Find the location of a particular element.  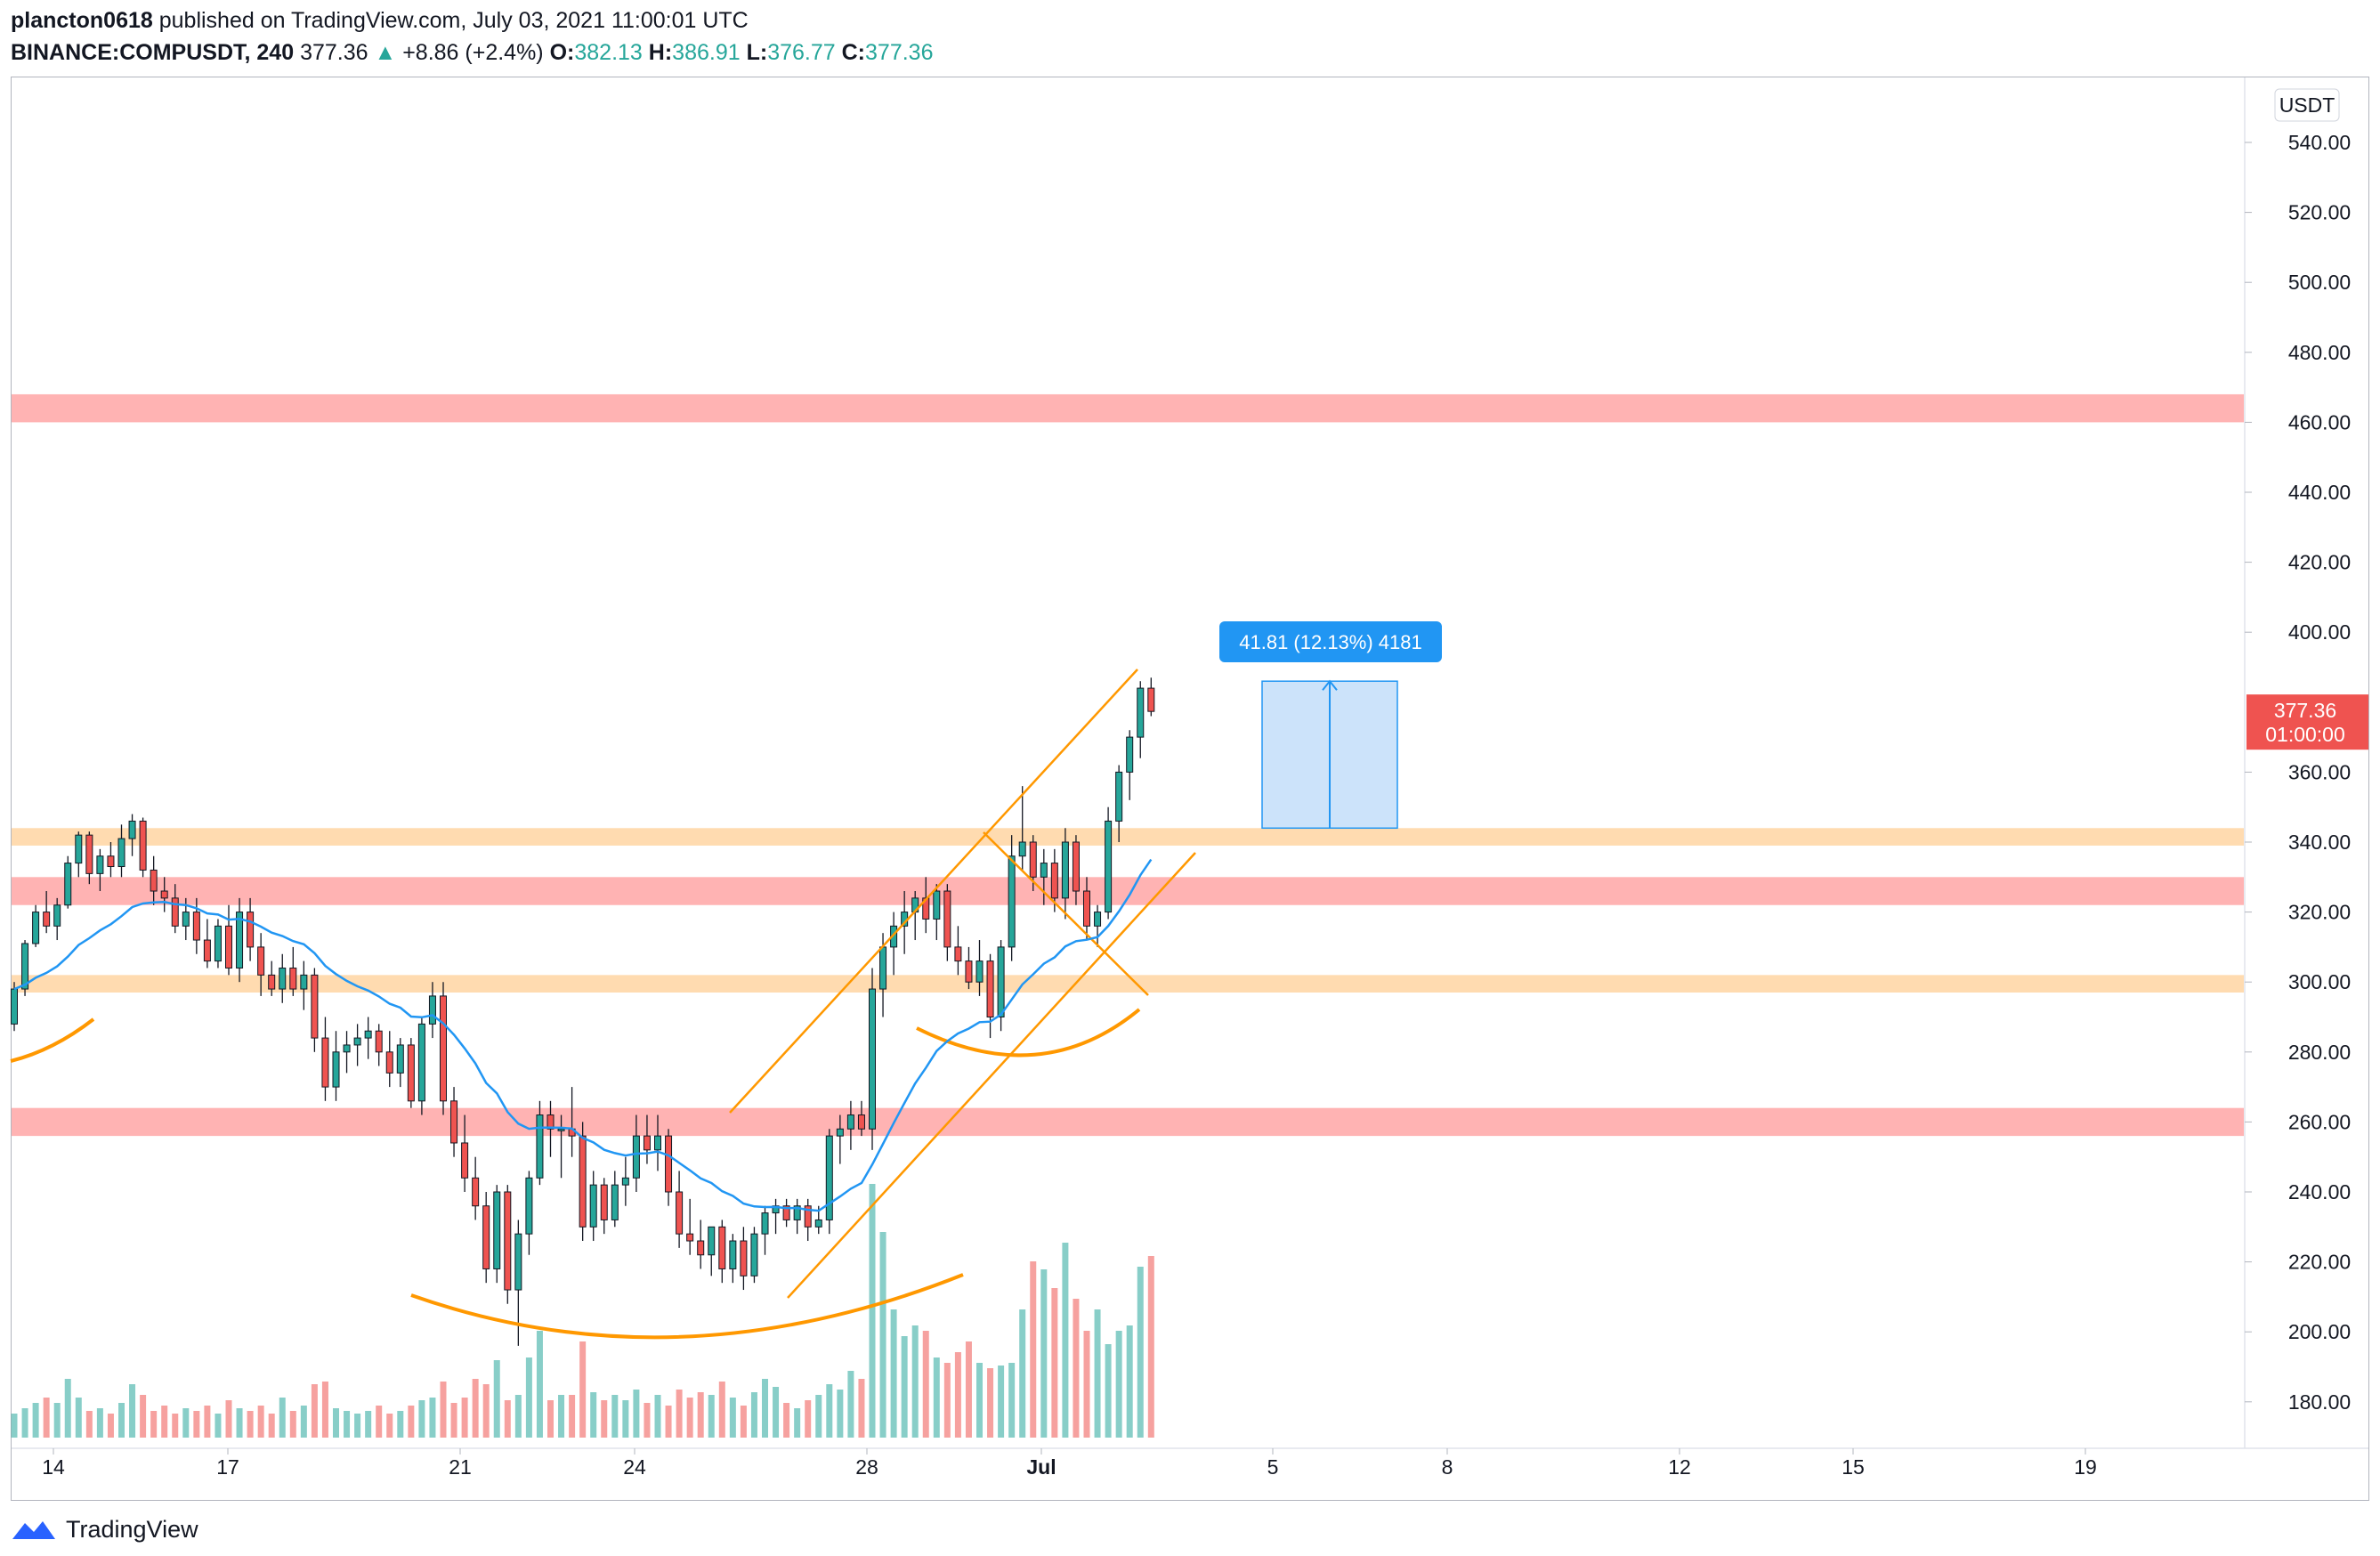

time-tick-label: 19 is located at coordinates (2085, 1467).